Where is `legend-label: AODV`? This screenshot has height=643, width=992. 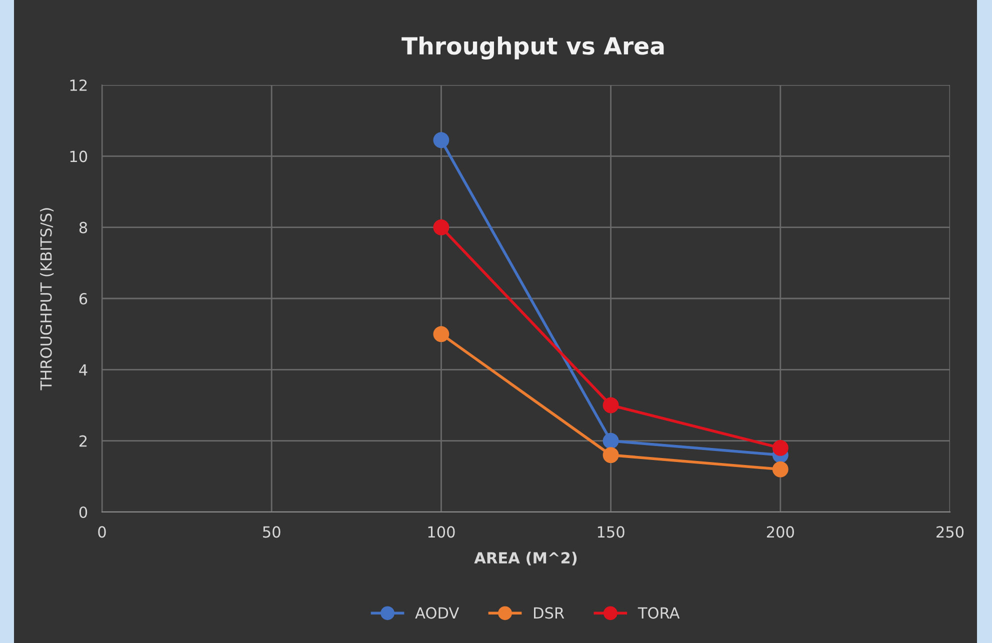
legend-label: AODV is located at coordinates (437, 613).